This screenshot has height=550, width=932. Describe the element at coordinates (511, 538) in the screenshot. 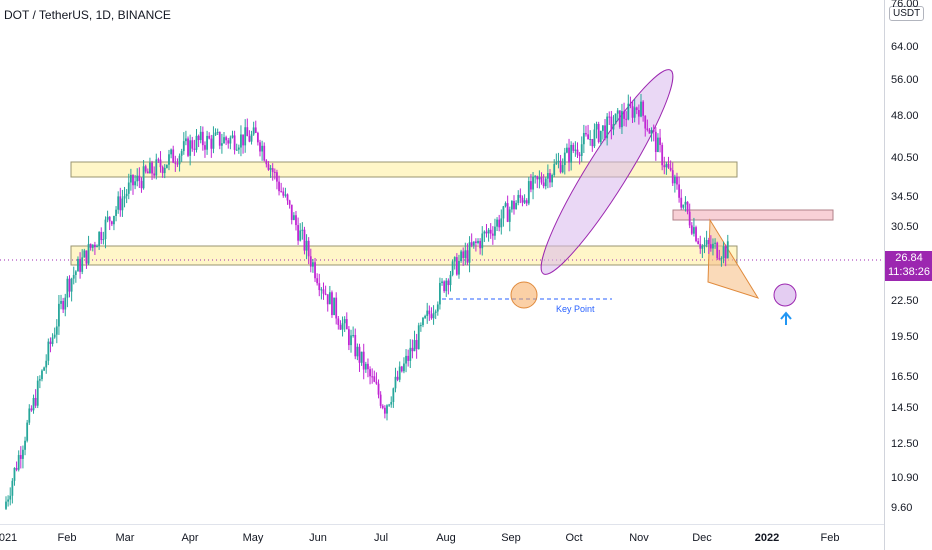

I see `time-label-sep: Sep` at that location.